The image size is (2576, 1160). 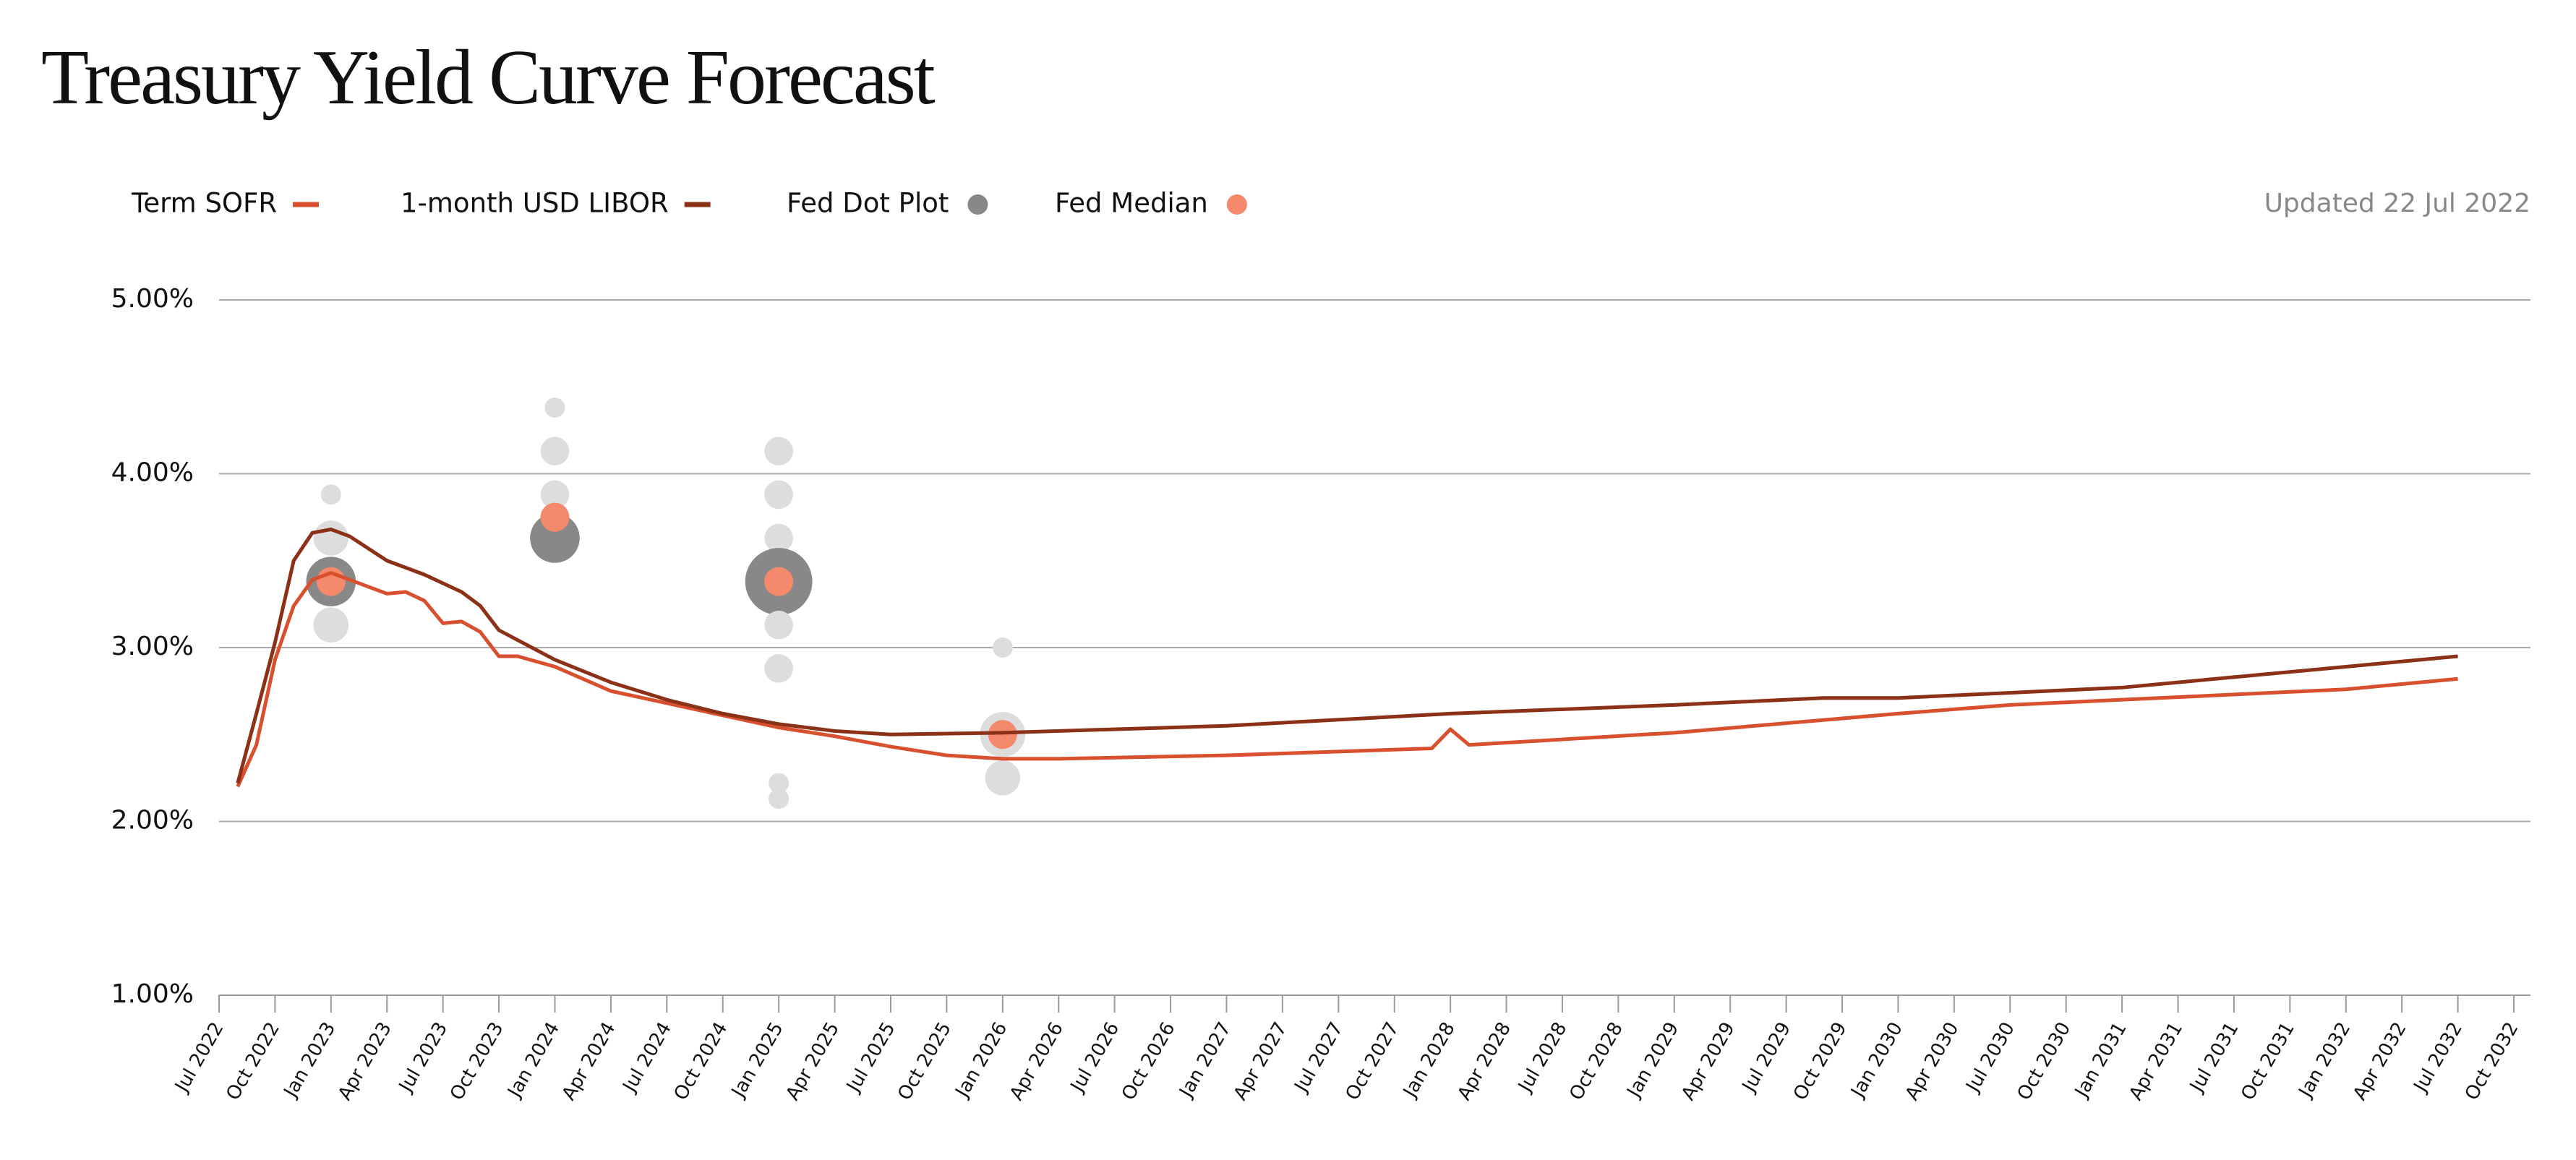 I want to click on y-tick-label: 2.00%, so click(x=152, y=820).